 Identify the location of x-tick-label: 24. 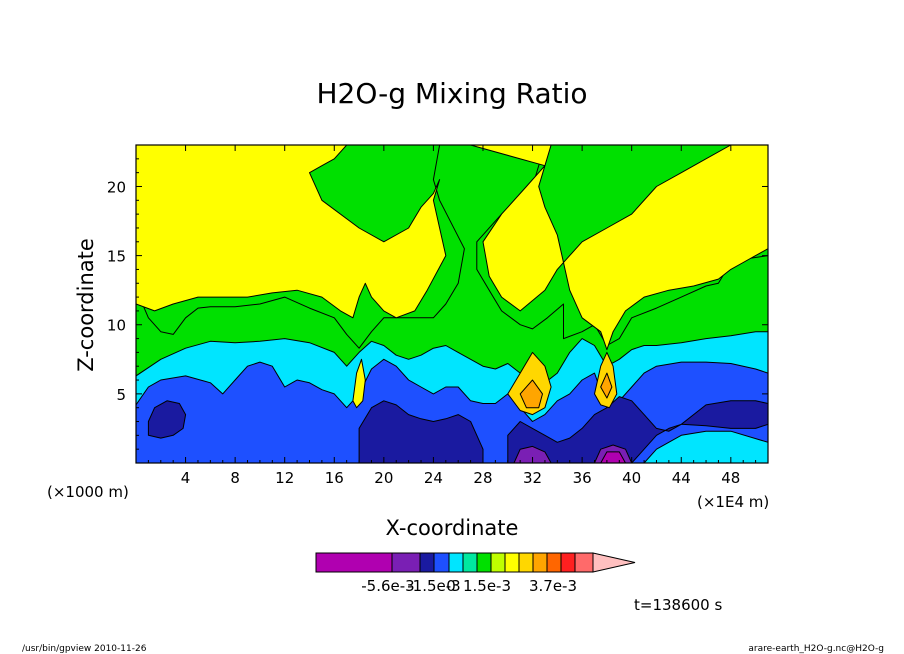
(433, 478).